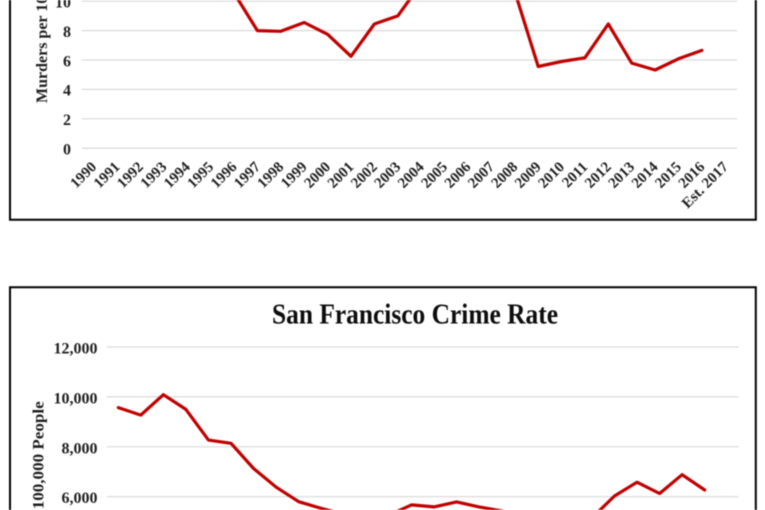  Describe the element at coordinates (39, 455) in the screenshot. I see `svg-text: 100,000 People` at that location.